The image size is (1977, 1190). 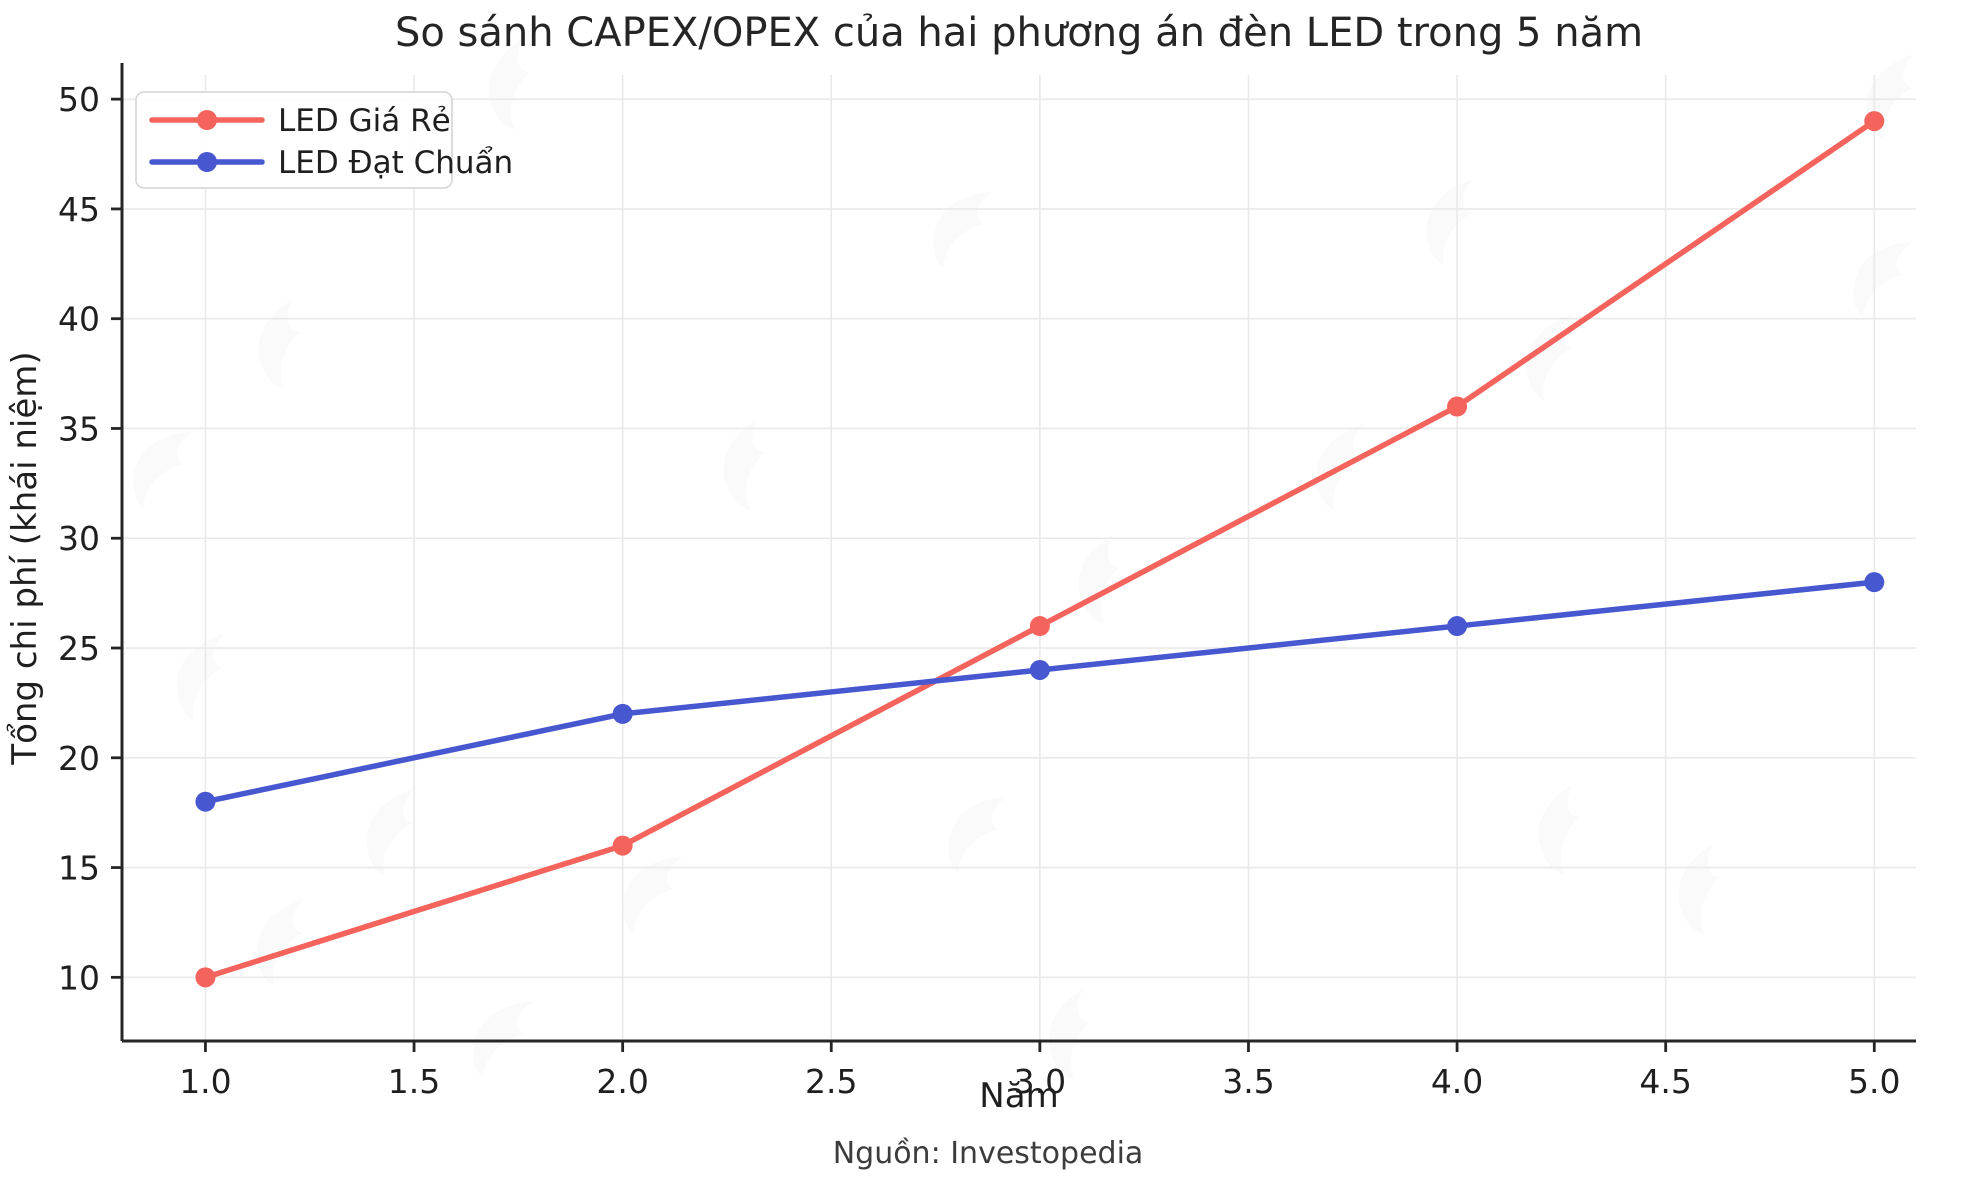 I want to click on source-caption: Nguồn: Investopedia, so click(x=988, y=1153).